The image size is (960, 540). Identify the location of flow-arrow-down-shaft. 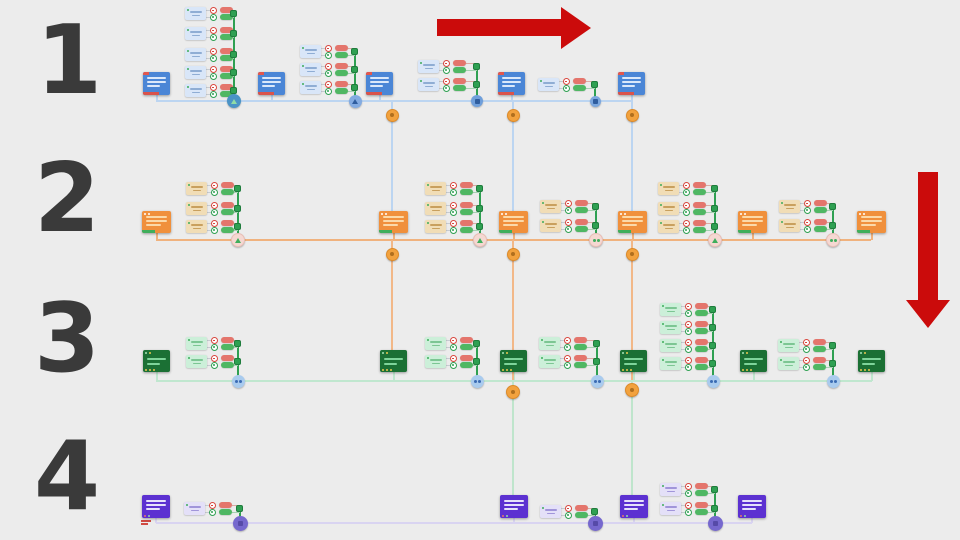
(928, 236).